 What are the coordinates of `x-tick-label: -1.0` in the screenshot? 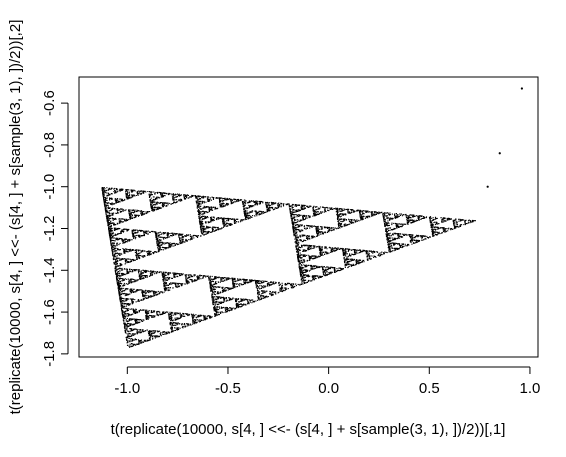 It's located at (127, 388).